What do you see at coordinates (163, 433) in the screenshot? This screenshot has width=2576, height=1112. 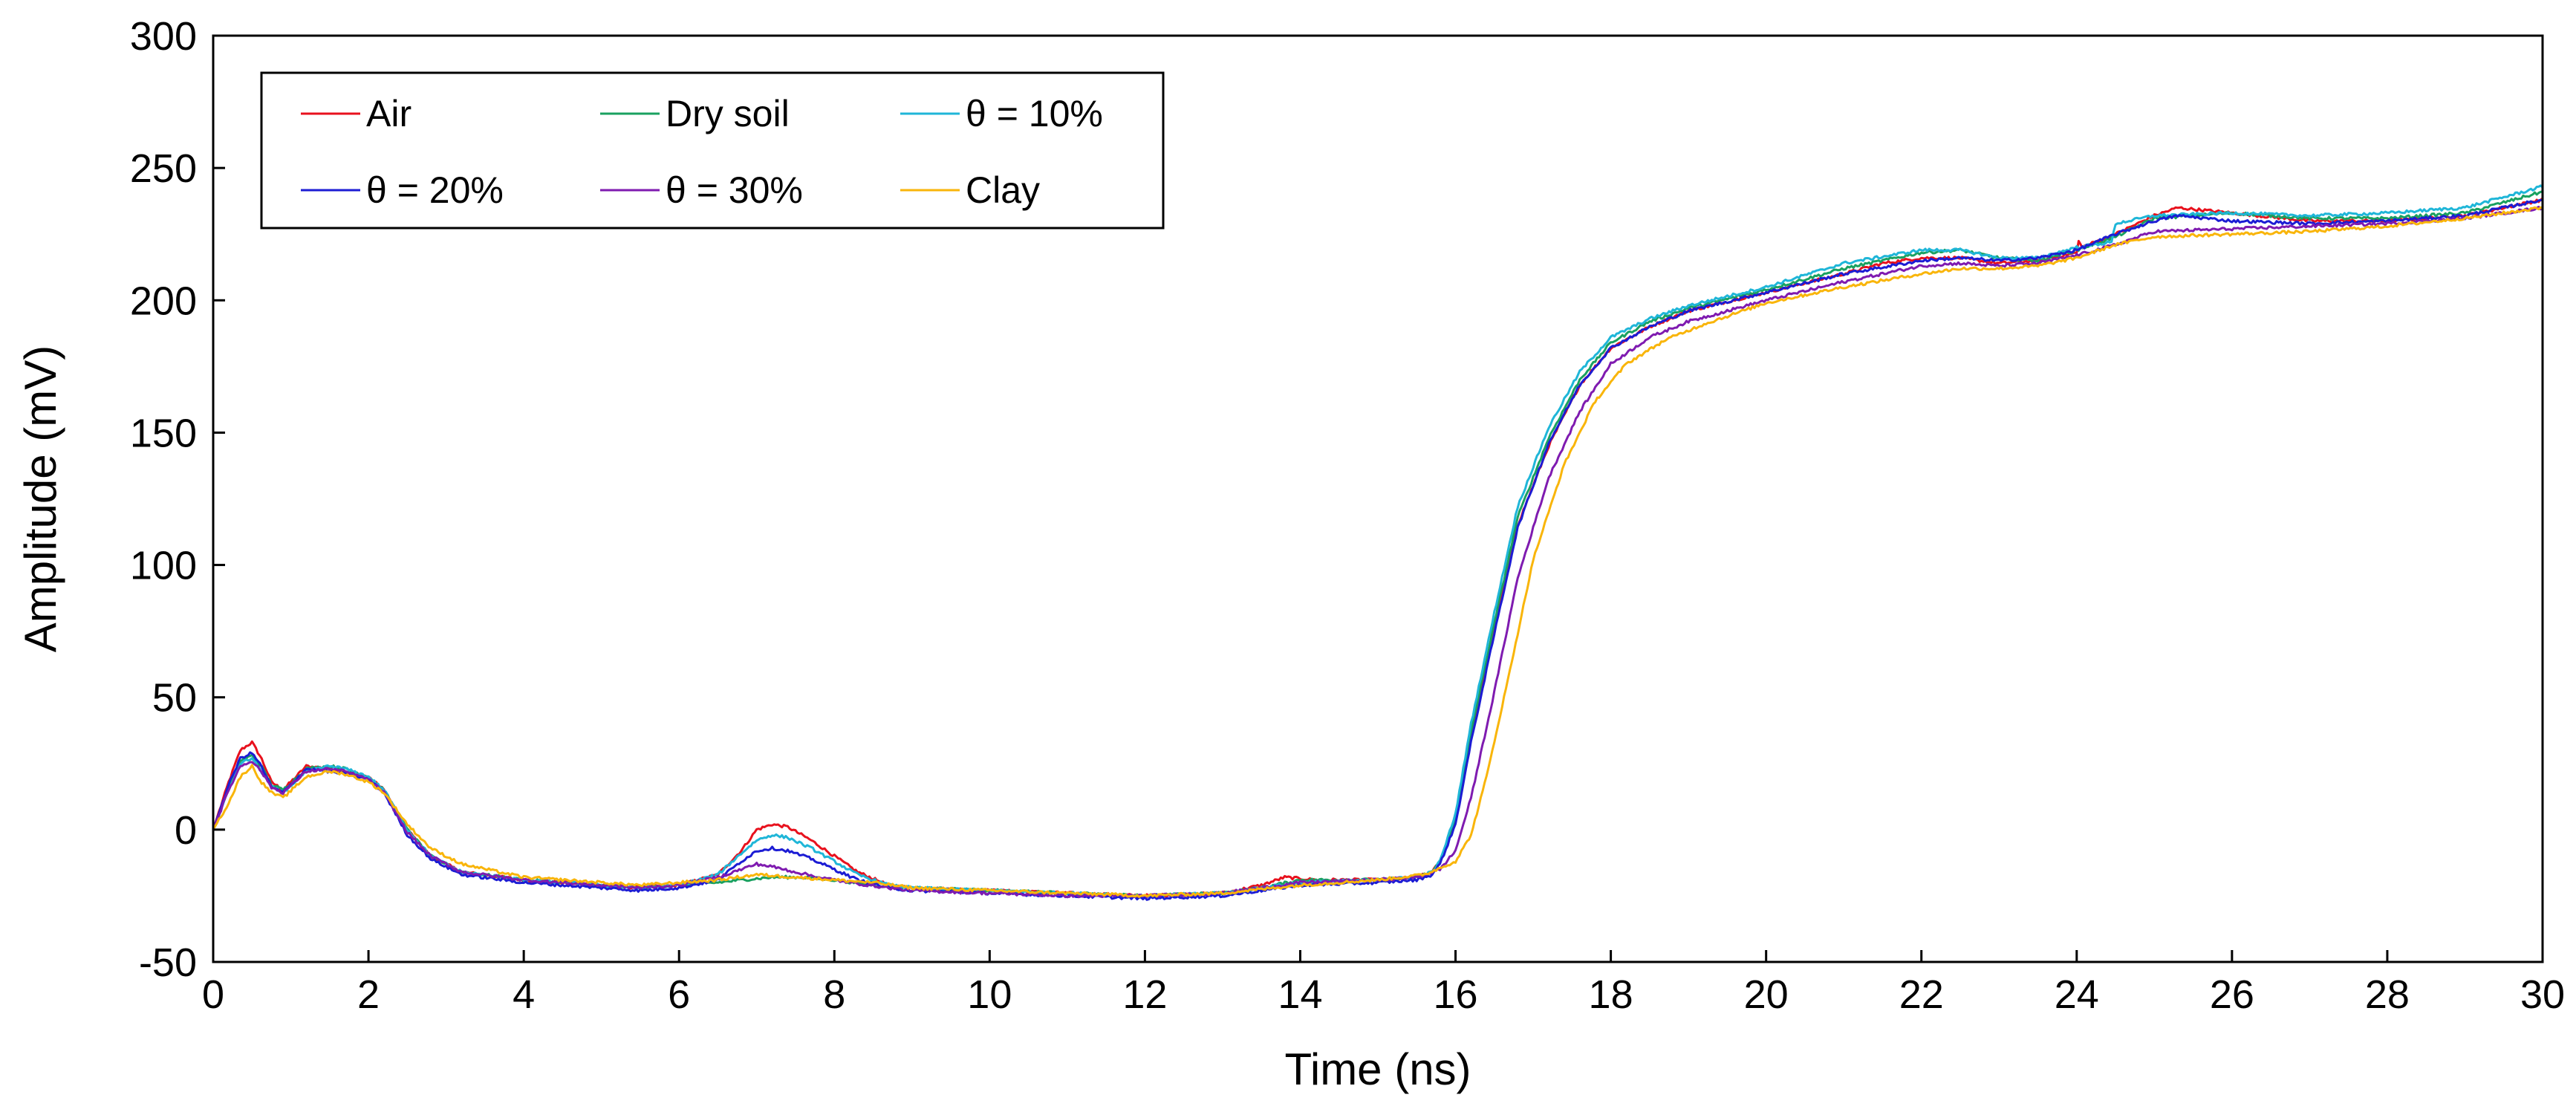 I see `y-tick-label: 150` at bounding box center [163, 433].